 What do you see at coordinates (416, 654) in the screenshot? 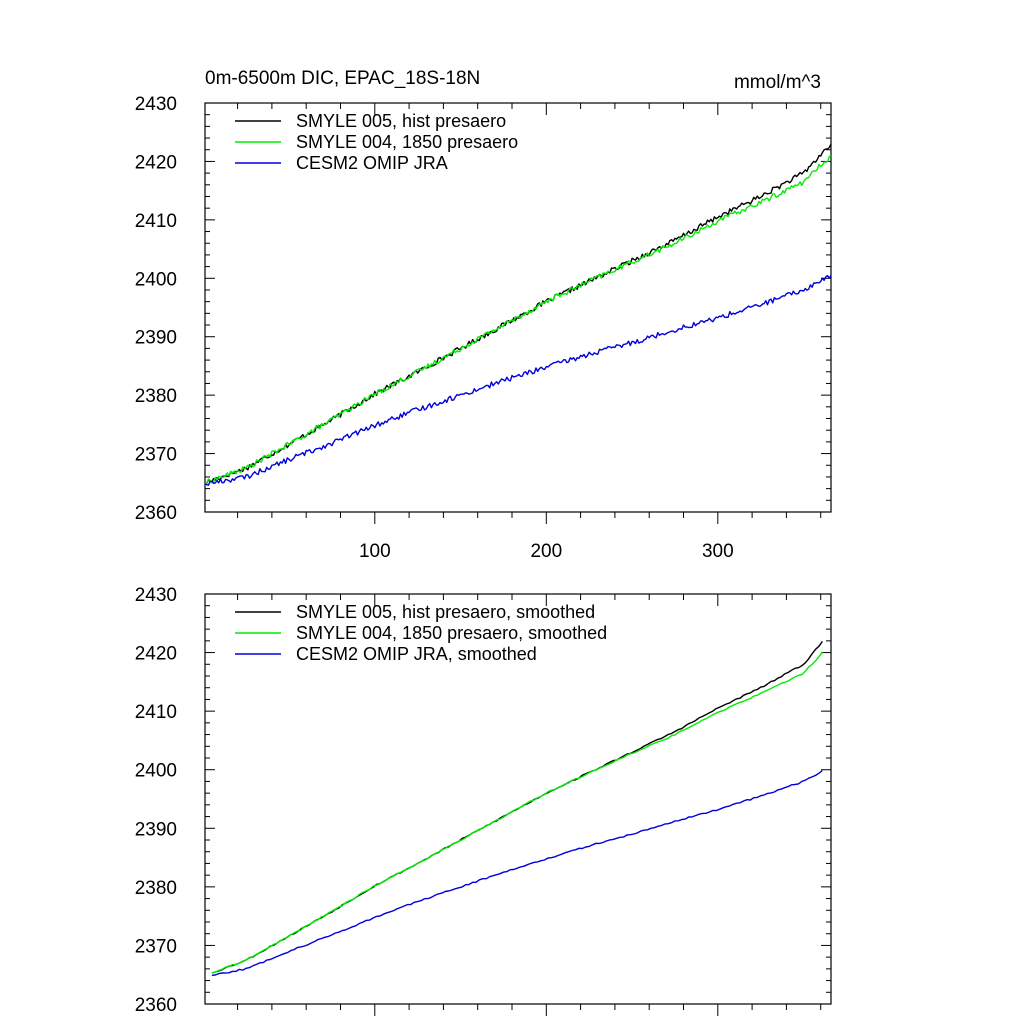
I see `legend-label: CESM2 OMIP JRA, smoothed` at bounding box center [416, 654].